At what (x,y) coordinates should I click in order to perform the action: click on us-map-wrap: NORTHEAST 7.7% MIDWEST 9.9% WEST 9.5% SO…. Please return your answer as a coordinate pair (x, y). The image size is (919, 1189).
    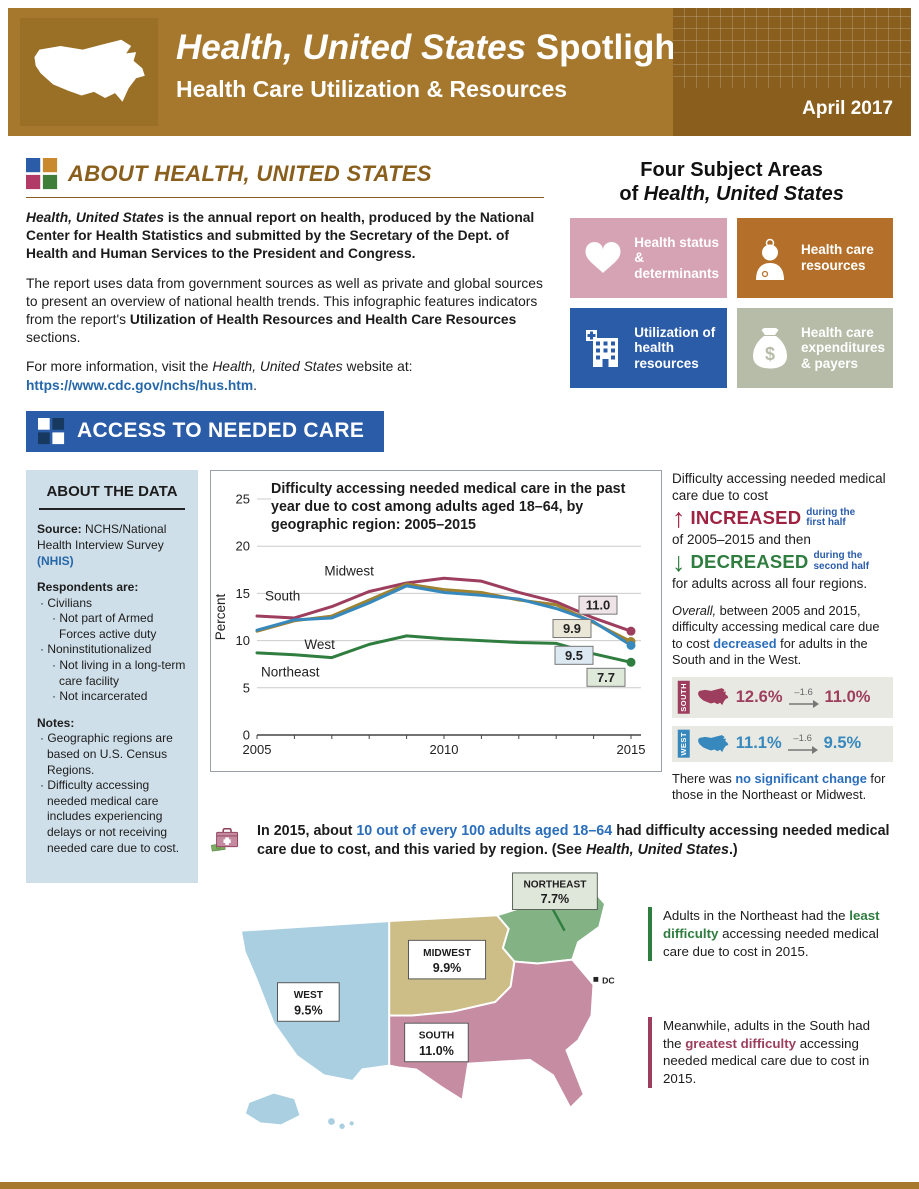
    Looking at the image, I should click on (422, 1004).